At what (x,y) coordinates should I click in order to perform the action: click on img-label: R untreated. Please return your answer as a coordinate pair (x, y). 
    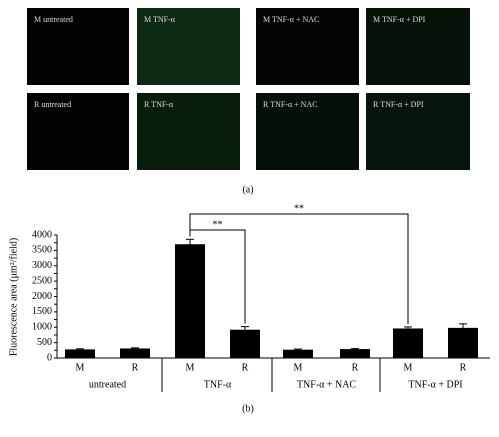
    Looking at the image, I should click on (52, 104).